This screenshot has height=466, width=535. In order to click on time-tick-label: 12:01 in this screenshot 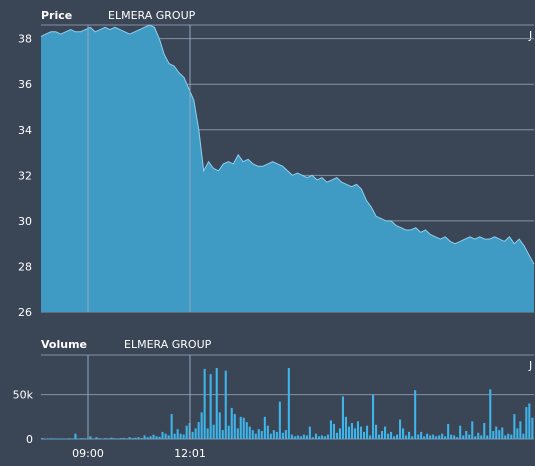, I will do `click(190, 453)`.